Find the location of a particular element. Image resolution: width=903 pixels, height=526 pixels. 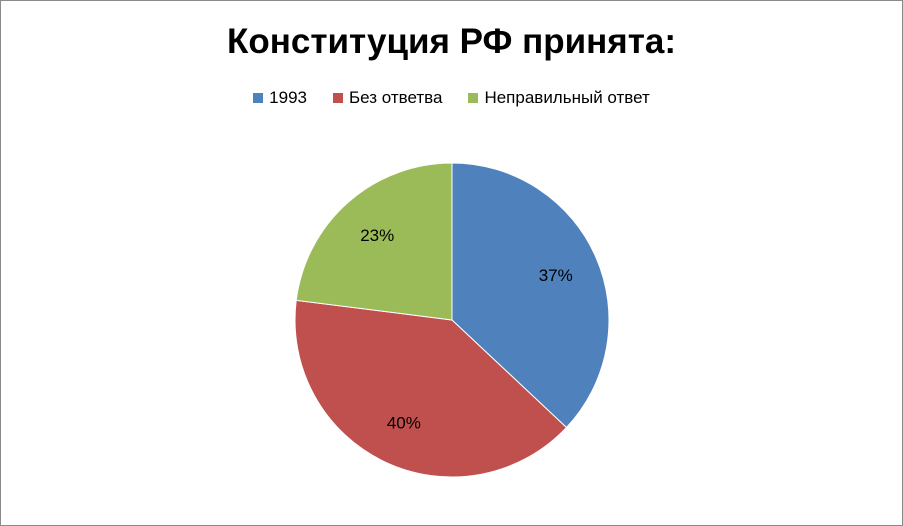

legend-label-wrong-answer: Неправильный ответ is located at coordinates (567, 97).